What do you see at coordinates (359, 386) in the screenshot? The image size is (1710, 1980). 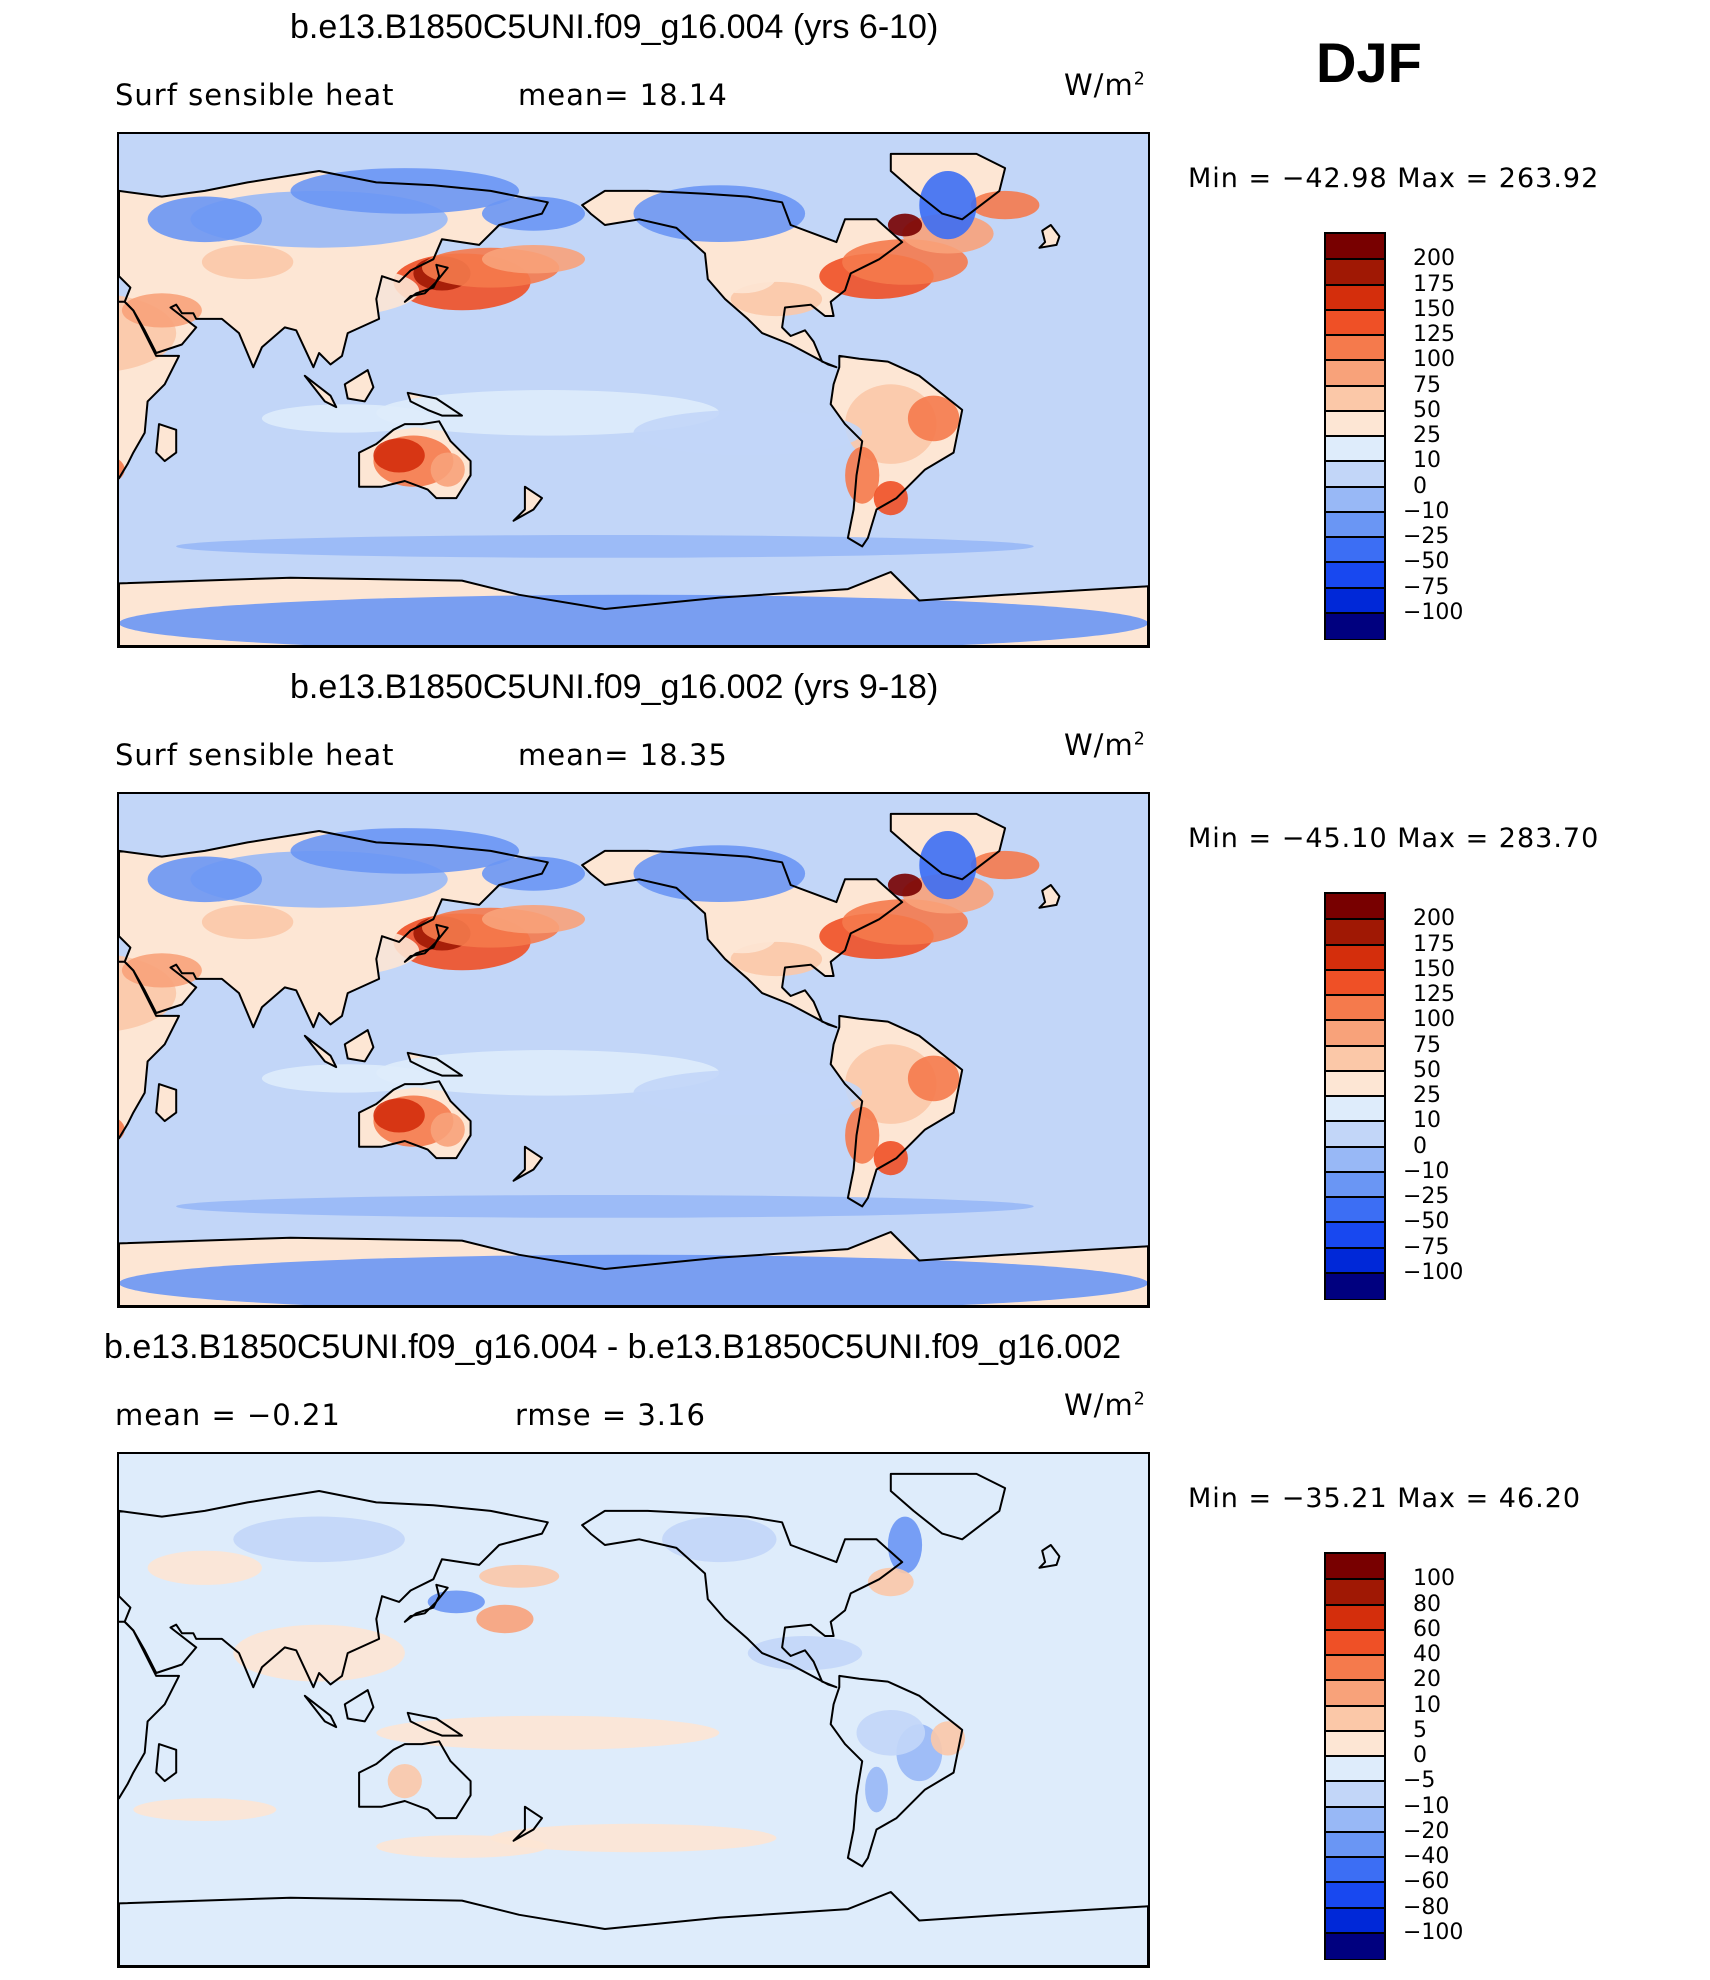 I see `coastline-borneo` at bounding box center [359, 386].